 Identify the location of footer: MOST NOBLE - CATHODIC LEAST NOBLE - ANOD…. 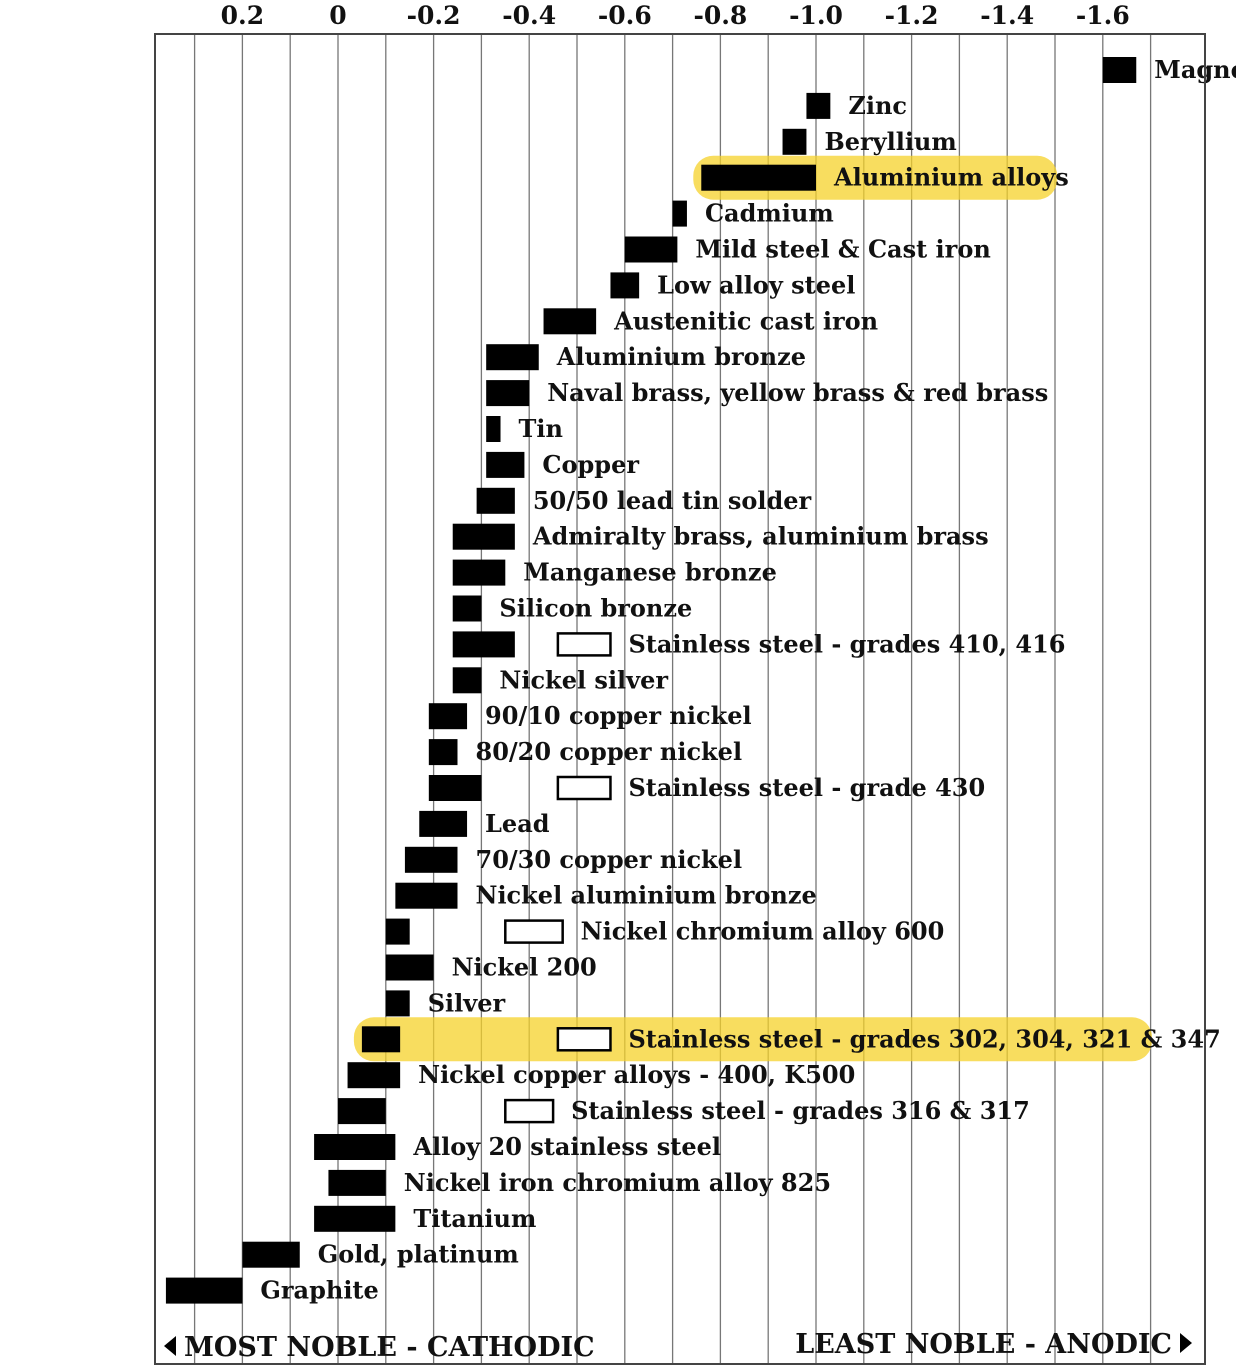
(678, 1346).